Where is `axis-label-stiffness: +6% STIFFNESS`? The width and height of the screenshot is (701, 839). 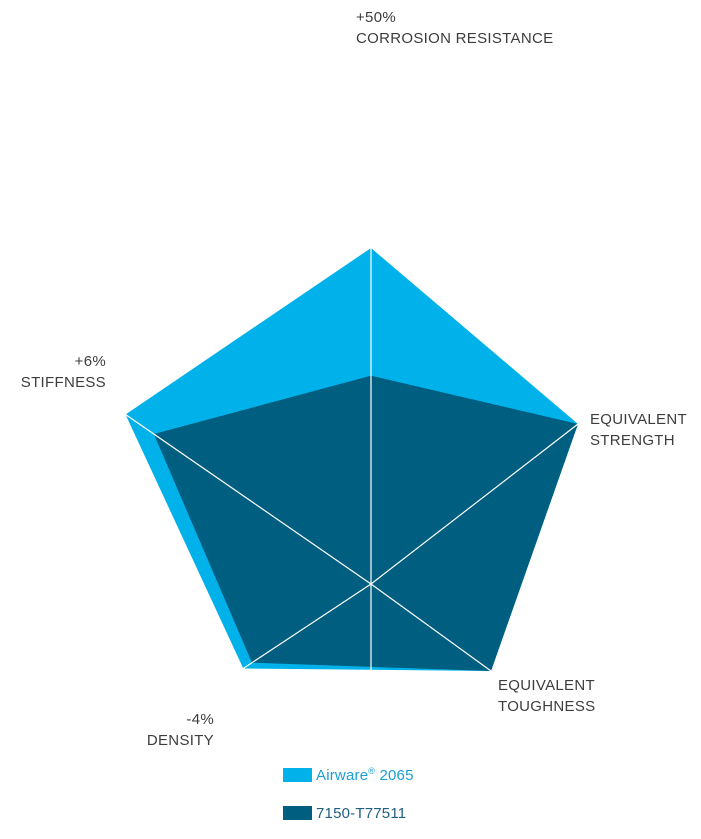 axis-label-stiffness: +6% STIFFNESS is located at coordinates (56, 372).